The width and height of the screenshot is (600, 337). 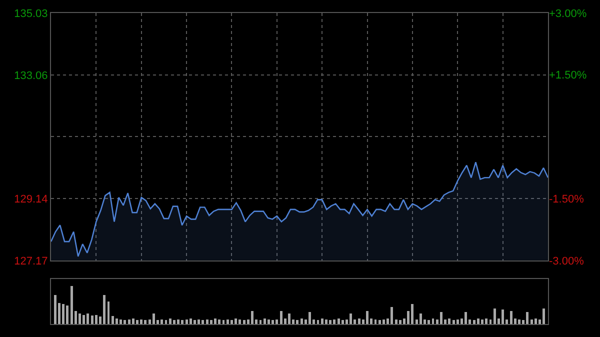 I want to click on y-tick-label: 127.17, so click(x=31, y=261).